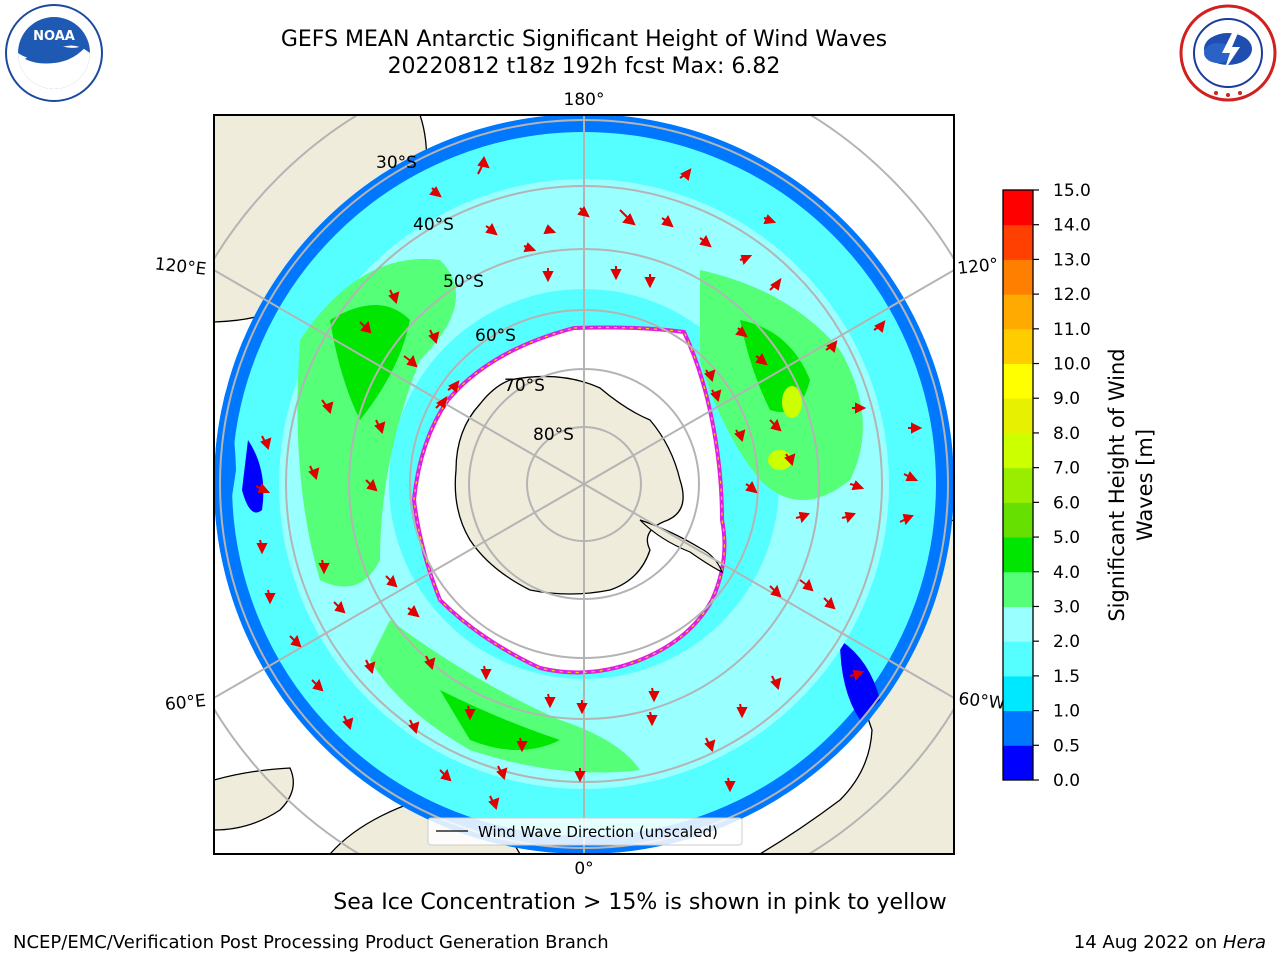 Image resolution: width=1280 pixels, height=960 pixels. I want to click on lon-label-0: 0°, so click(583, 869).